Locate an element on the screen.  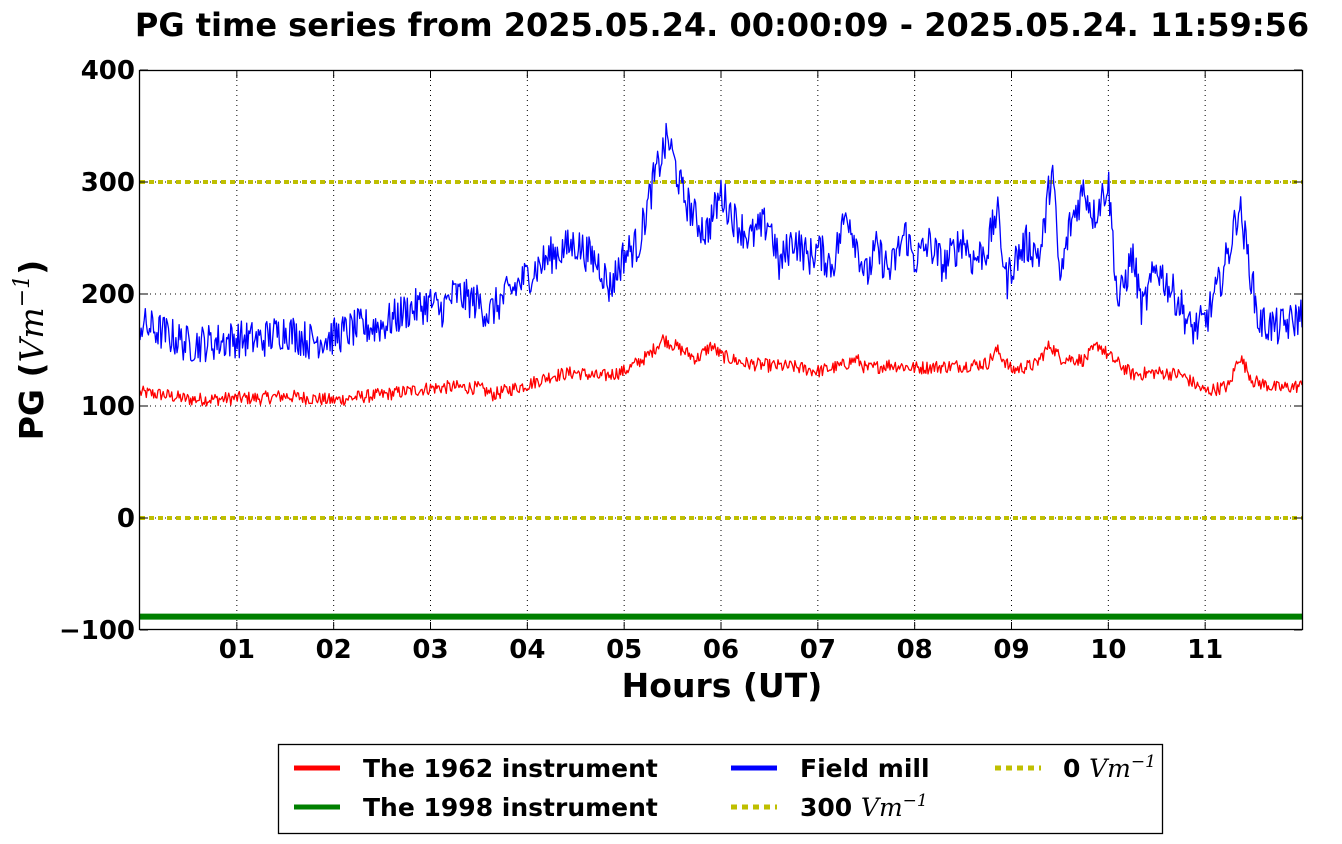
x-tick-label: 11 is located at coordinates (1205, 650).